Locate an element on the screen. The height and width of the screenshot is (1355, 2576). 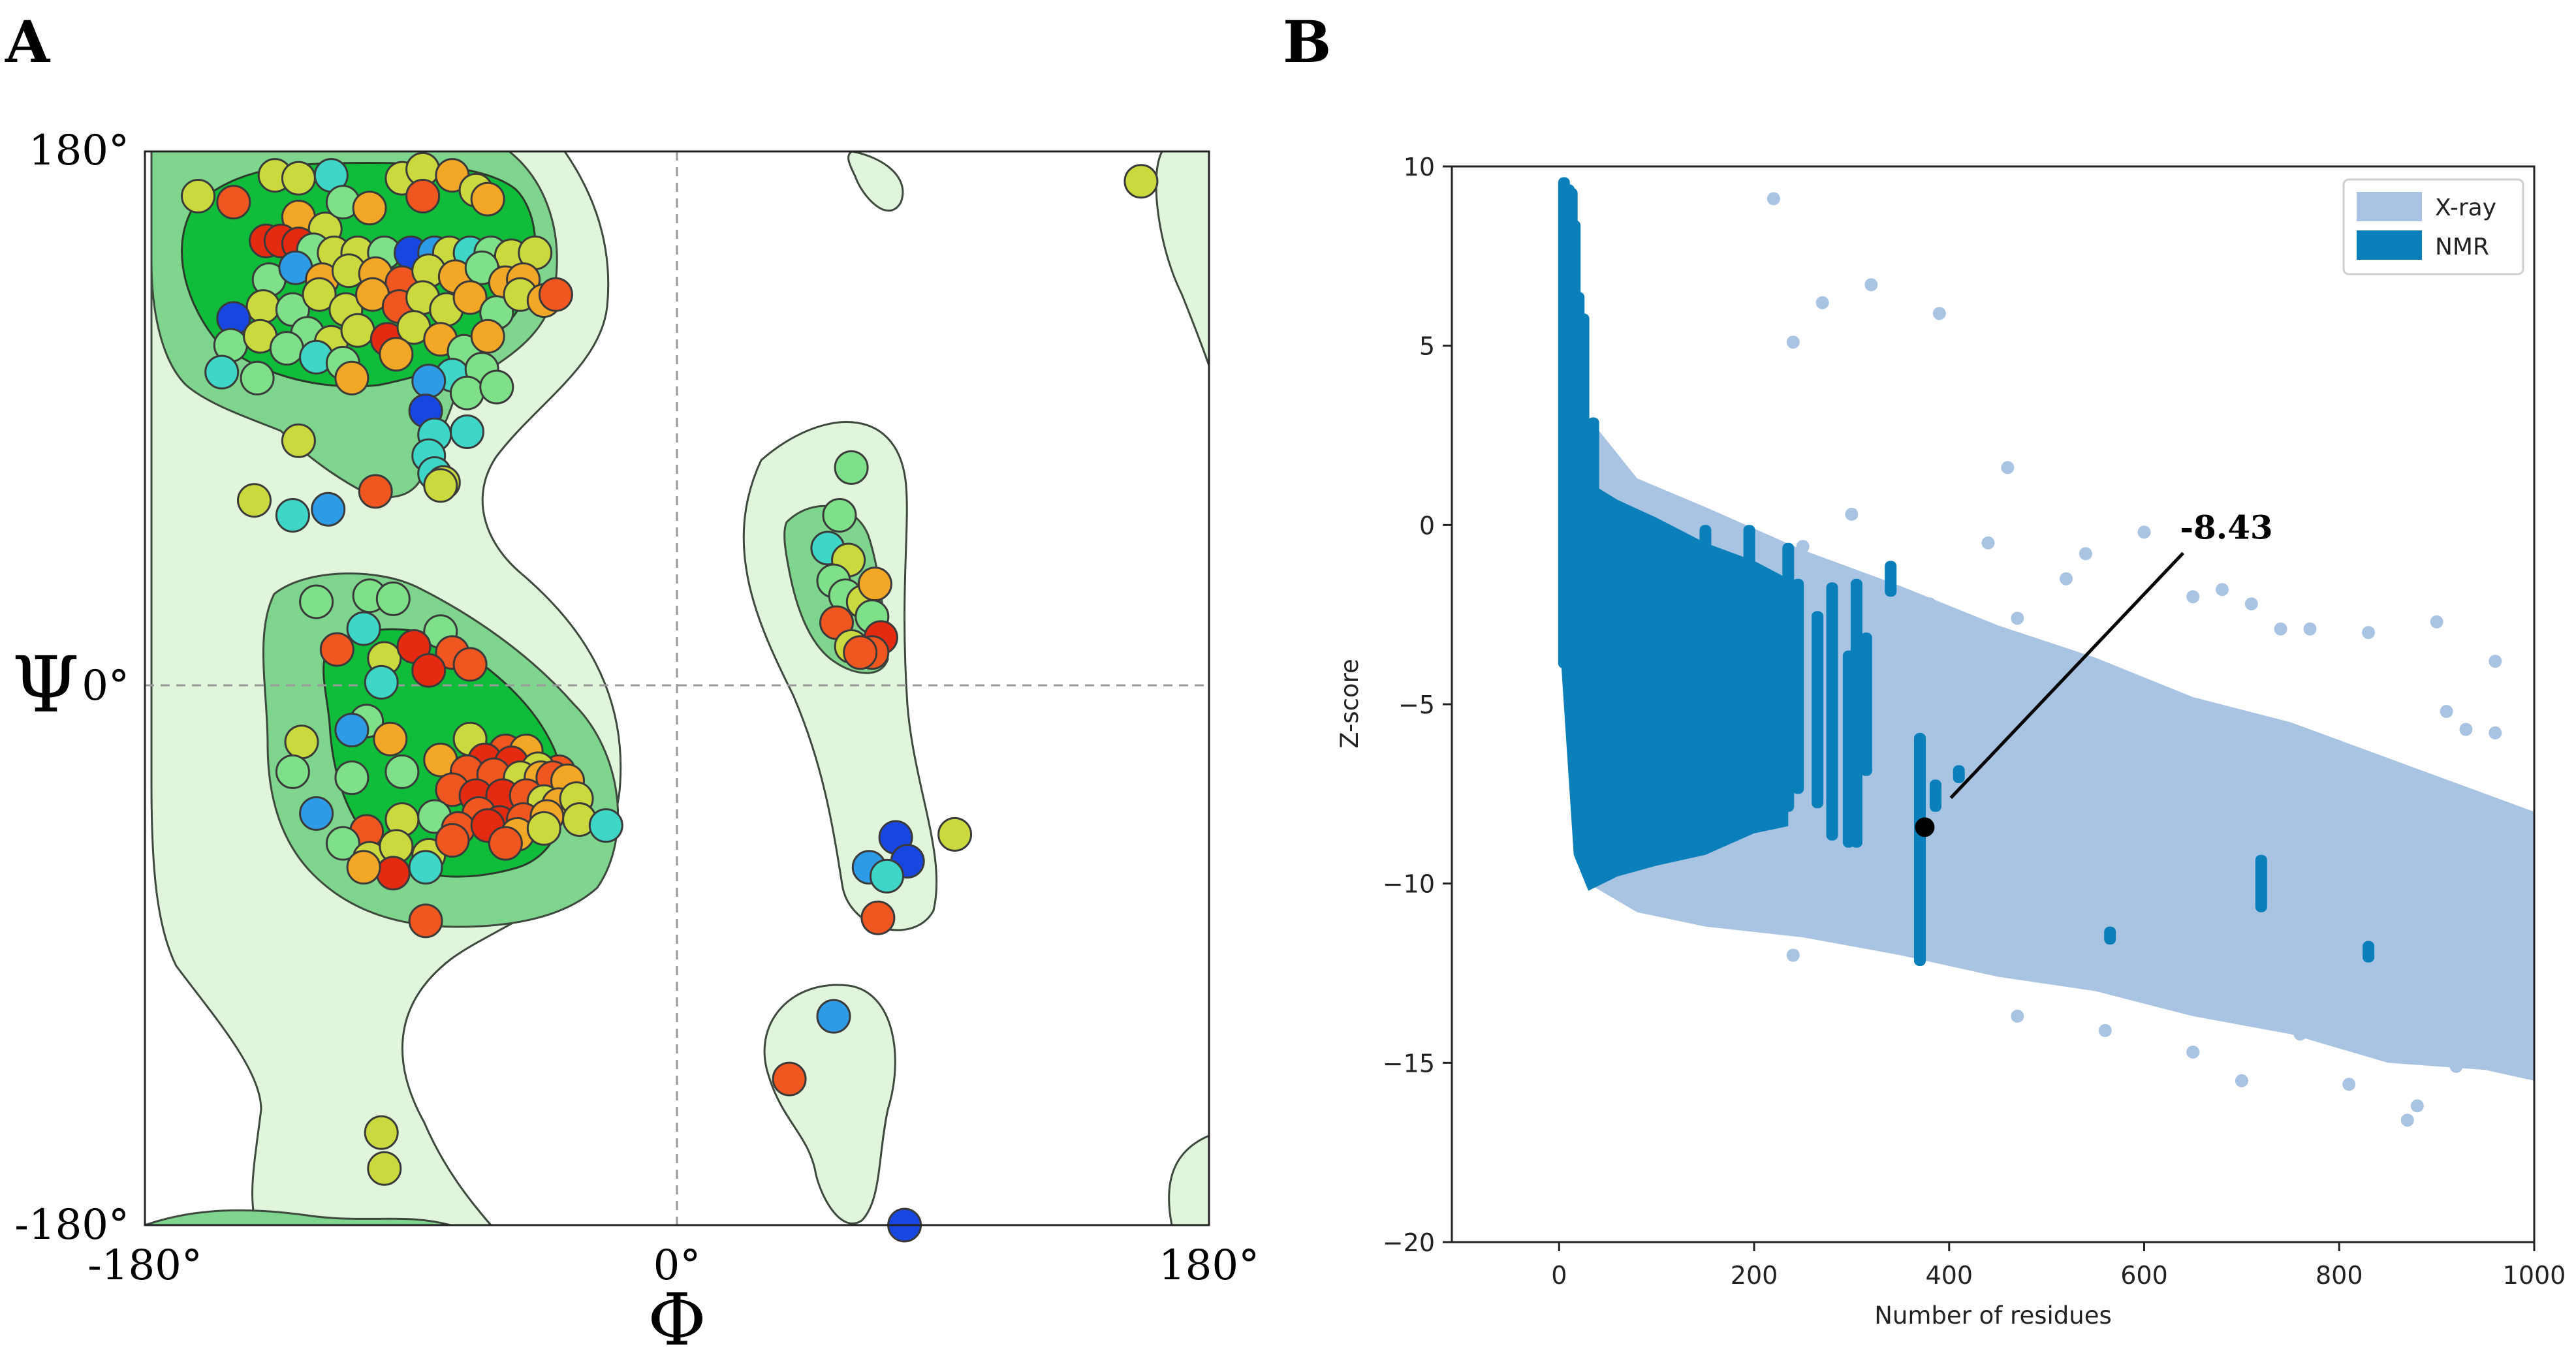
y-tick-label-5: −15 is located at coordinates (1409, 1063).